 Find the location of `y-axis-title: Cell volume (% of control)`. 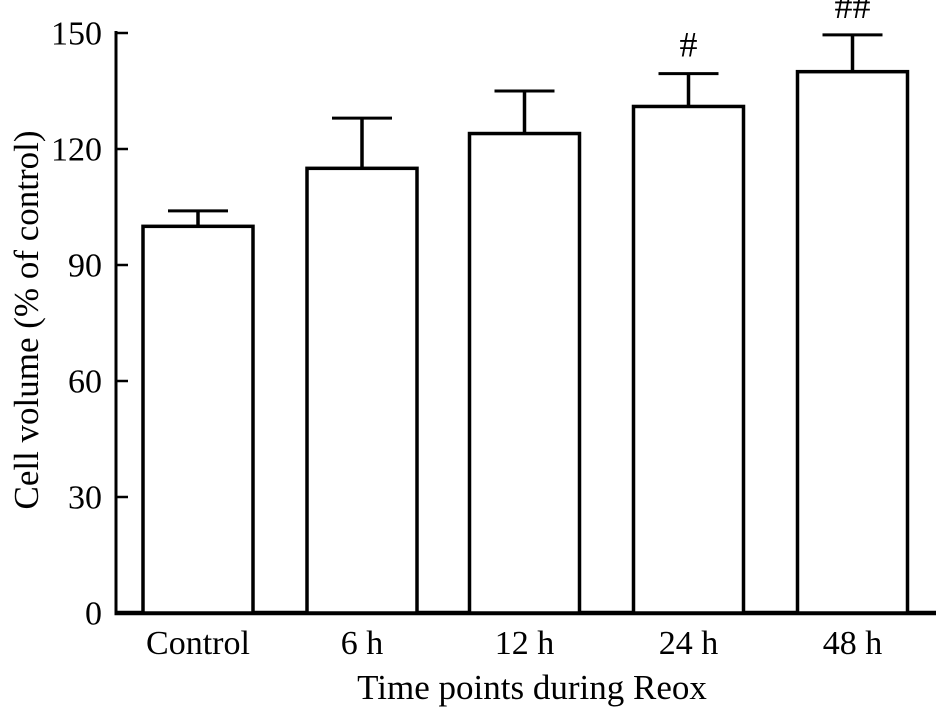

y-axis-title: Cell volume (% of control) is located at coordinates (26, 319).